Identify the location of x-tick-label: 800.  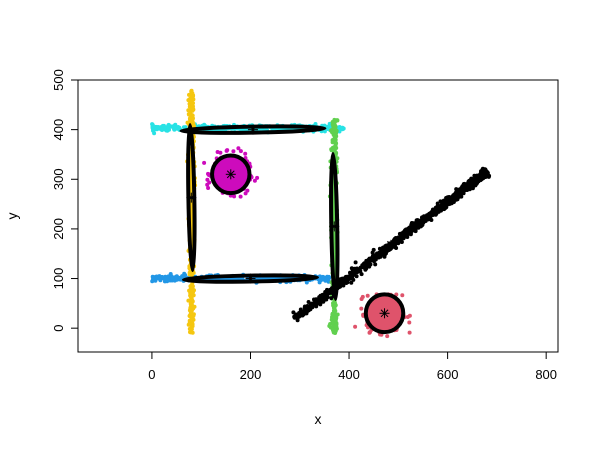
(546, 374).